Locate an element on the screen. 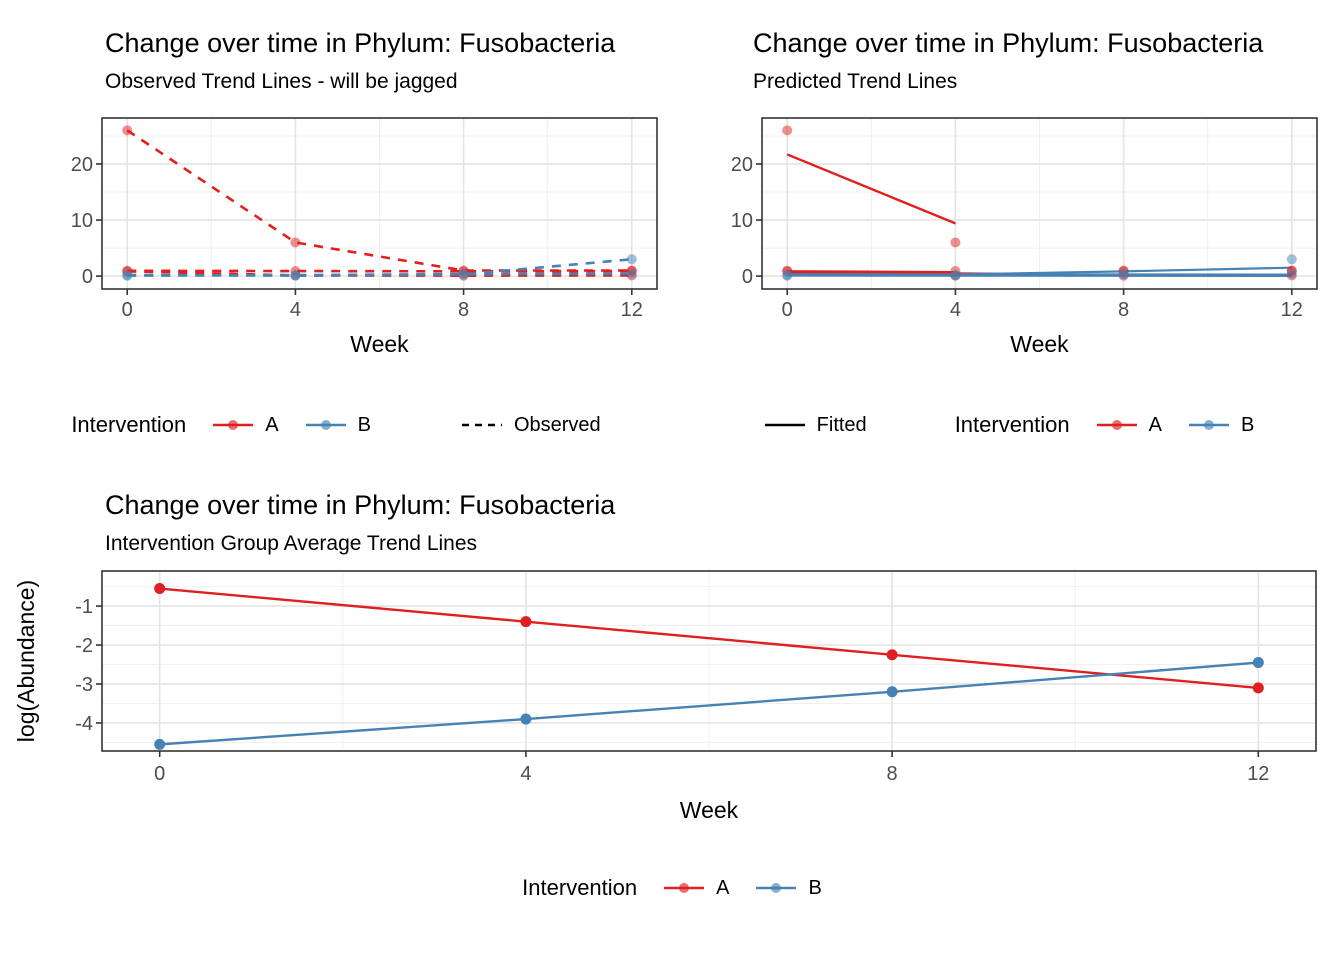 This screenshot has height=960, width=1344. legend-entry-fitted: Fitted is located at coordinates (814, 425).